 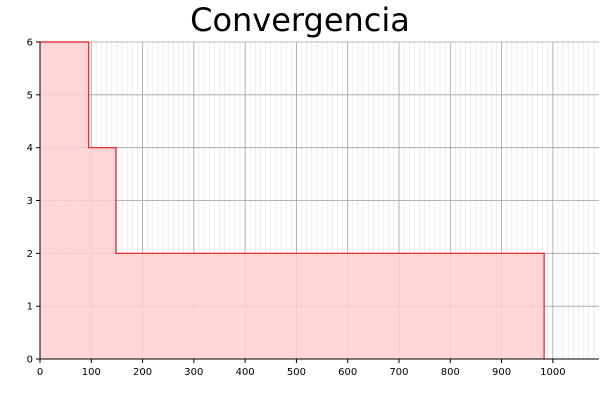 I want to click on x-tick-labels: 0 100 200 300 400 500 600 700 800 900 1000, so click(x=301, y=372).